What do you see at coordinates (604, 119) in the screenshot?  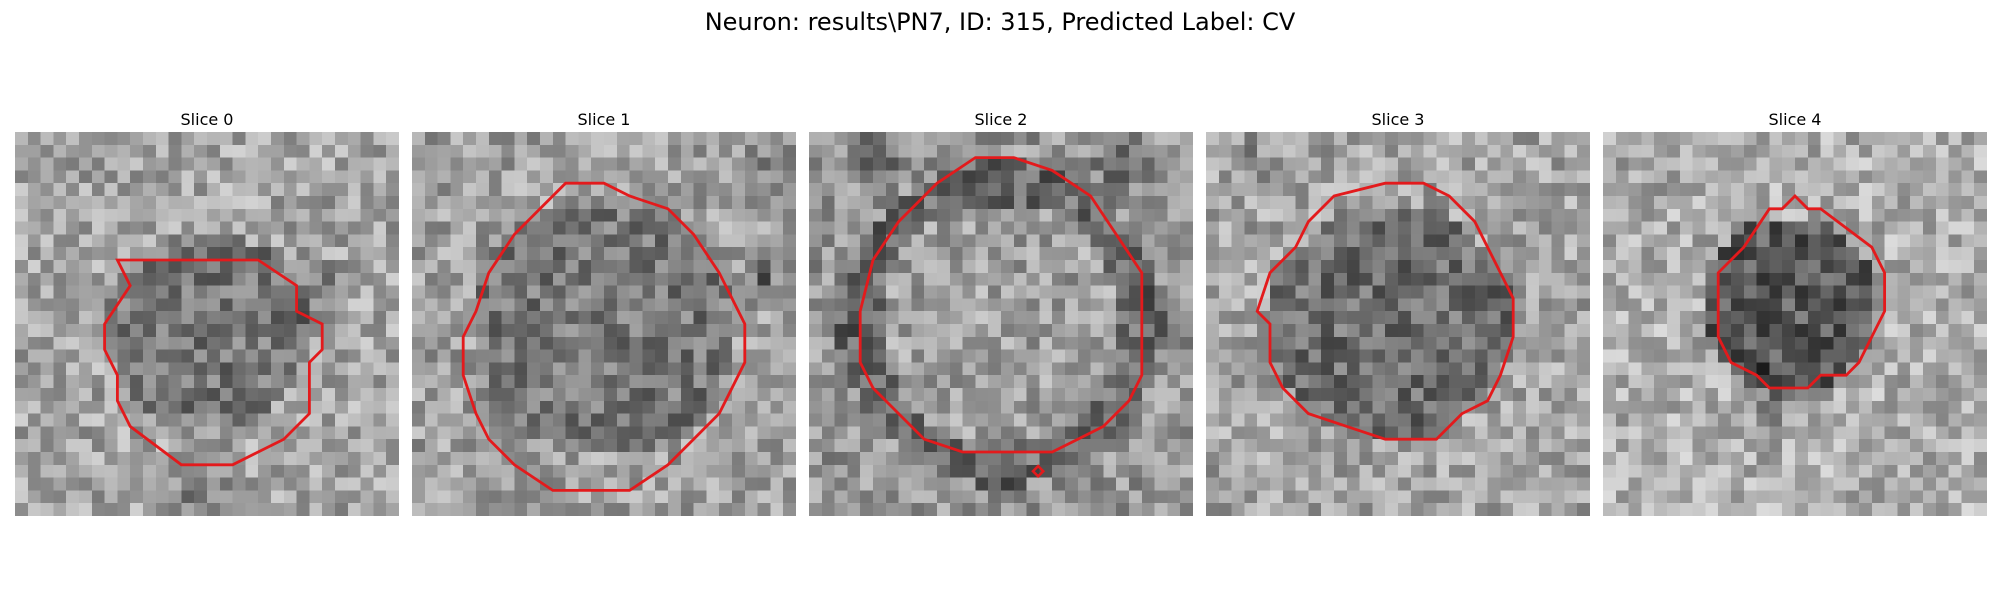 I see `slice-title-1: Slice 1` at bounding box center [604, 119].